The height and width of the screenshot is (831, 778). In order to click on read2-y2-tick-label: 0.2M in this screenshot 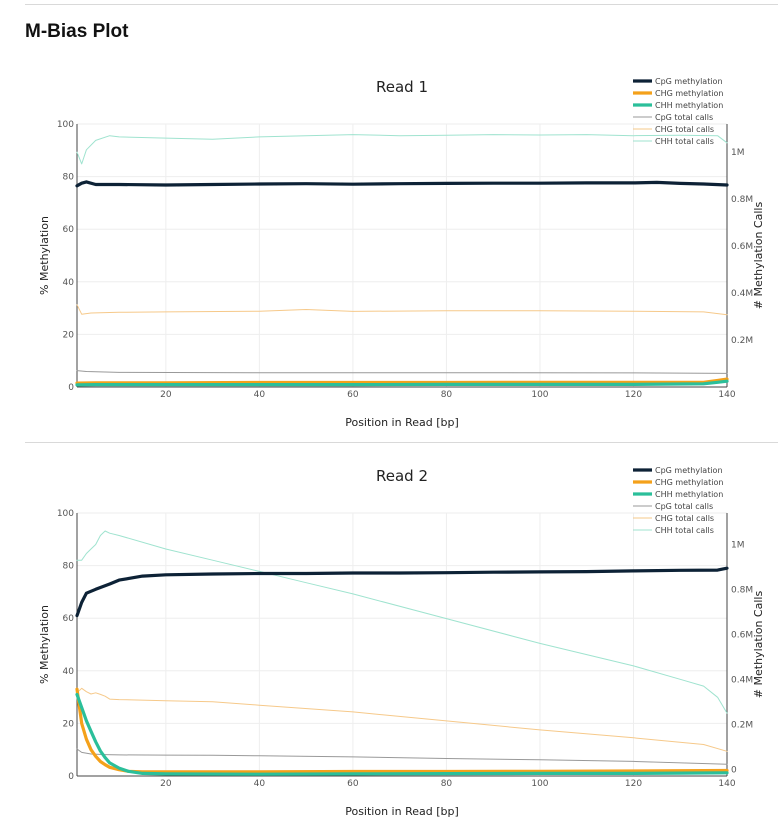, I will do `click(742, 725)`.